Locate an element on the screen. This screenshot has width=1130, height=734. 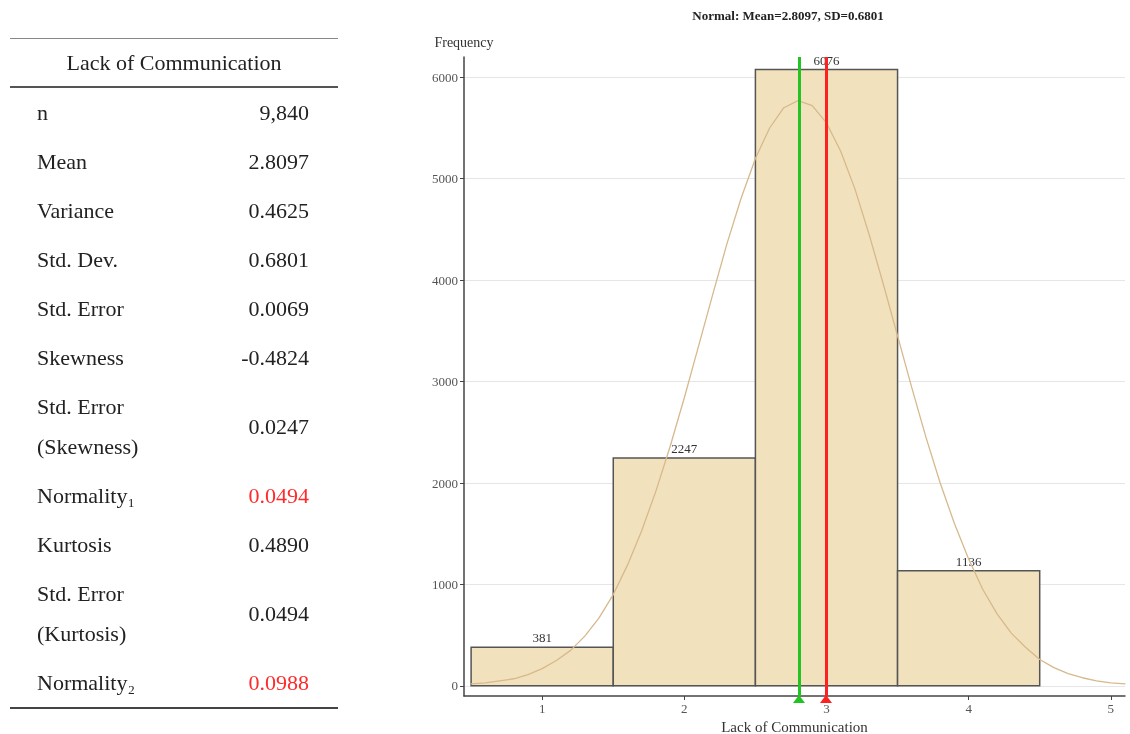
category-label: Std. Error (Kurtosis) is located at coordinates (82, 613).